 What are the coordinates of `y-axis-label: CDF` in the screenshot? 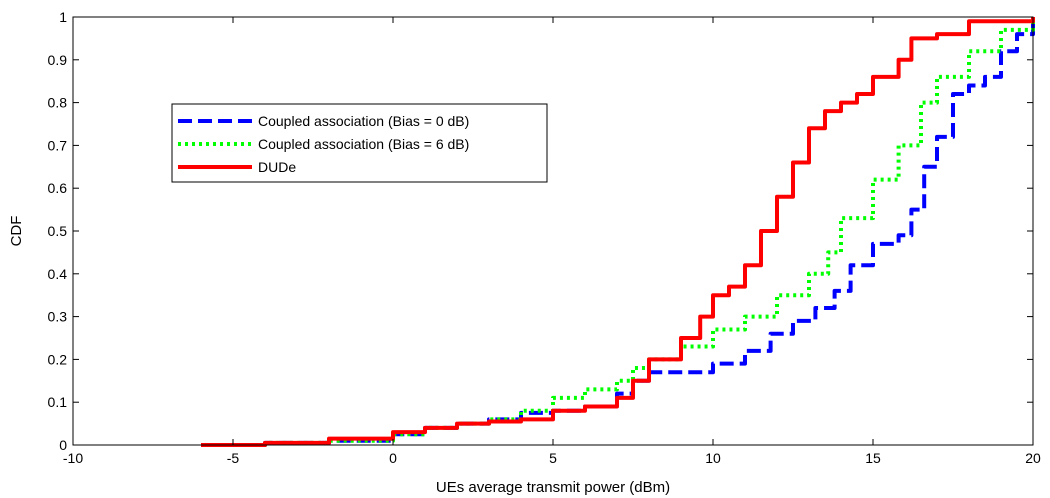 It's located at (16, 231).